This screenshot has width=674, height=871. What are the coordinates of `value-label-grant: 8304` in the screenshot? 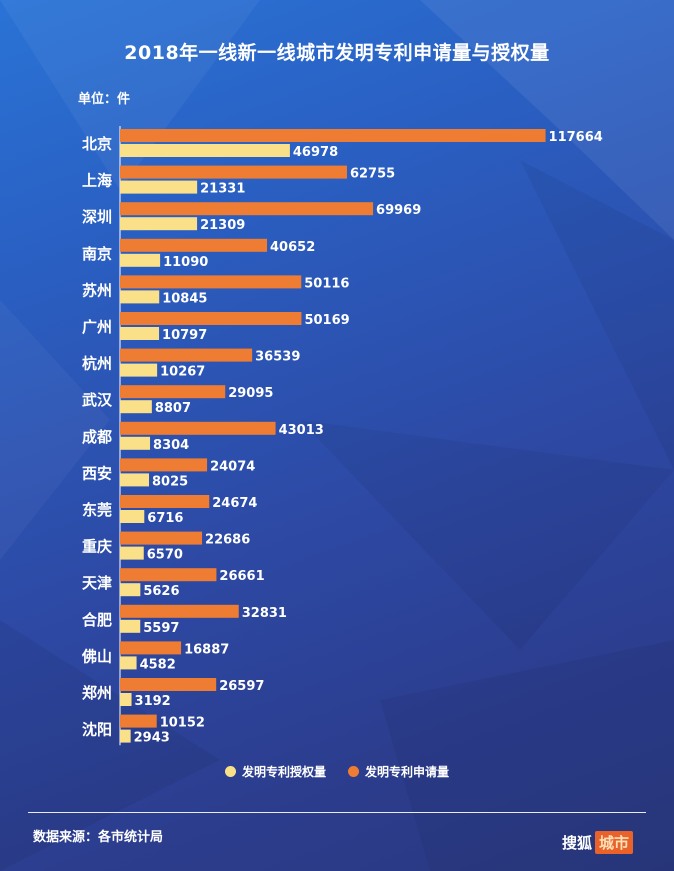 It's located at (171, 445).